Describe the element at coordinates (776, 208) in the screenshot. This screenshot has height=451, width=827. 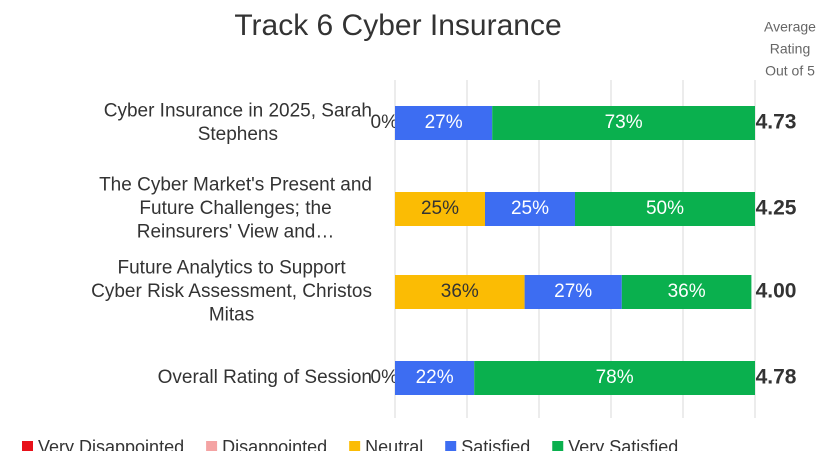
I see `average-value: 4.25` at that location.